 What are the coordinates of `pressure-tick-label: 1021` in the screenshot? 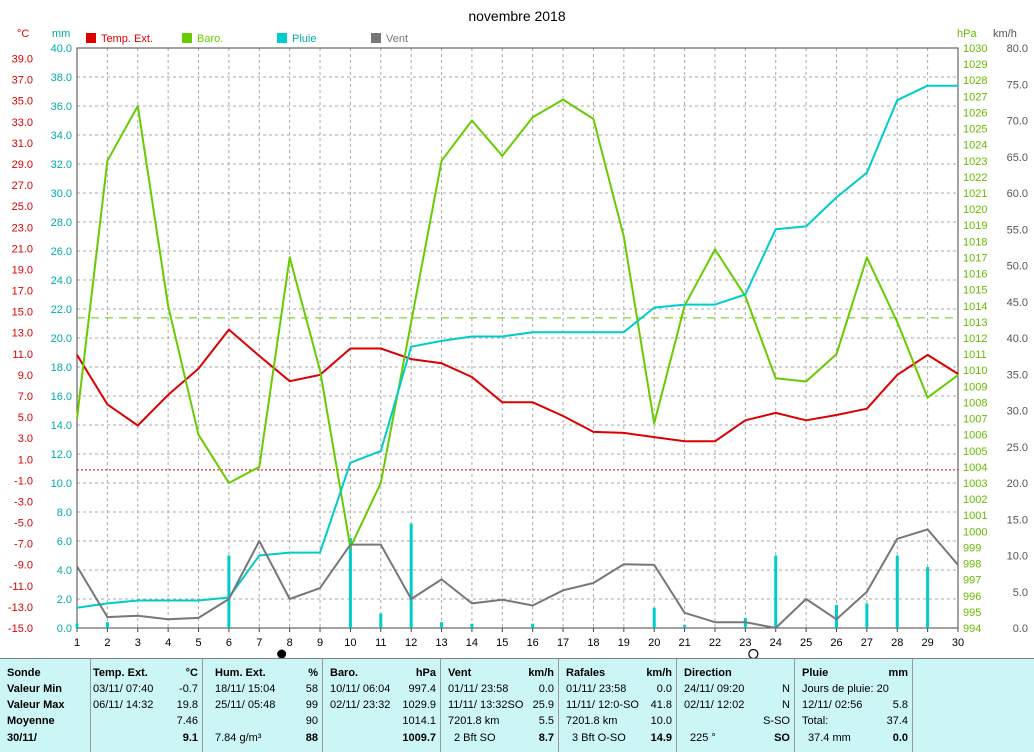 It's located at (975, 194).